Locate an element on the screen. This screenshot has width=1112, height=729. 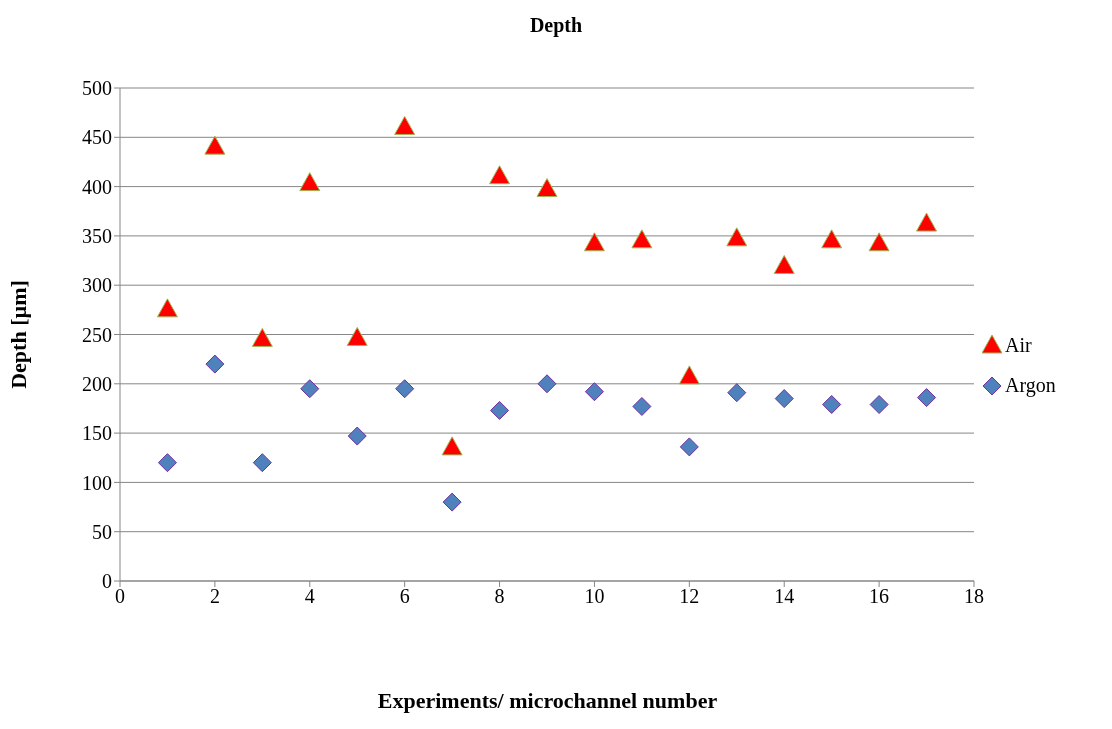
y-tick-label: 0 is located at coordinates (107, 581).